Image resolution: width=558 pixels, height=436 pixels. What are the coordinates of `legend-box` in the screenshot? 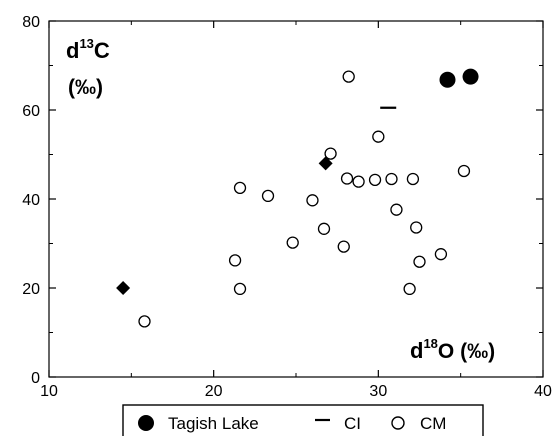 It's located at (303, 420).